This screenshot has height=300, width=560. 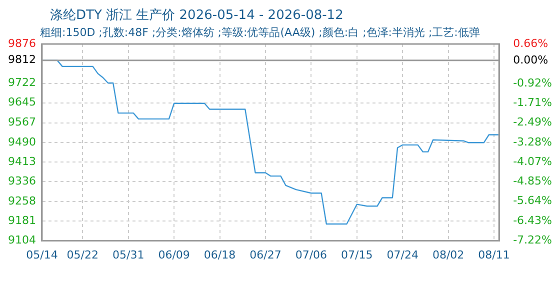 What do you see at coordinates (402, 255) in the screenshot?
I see `x-tick-label: 07/24` at bounding box center [402, 255].